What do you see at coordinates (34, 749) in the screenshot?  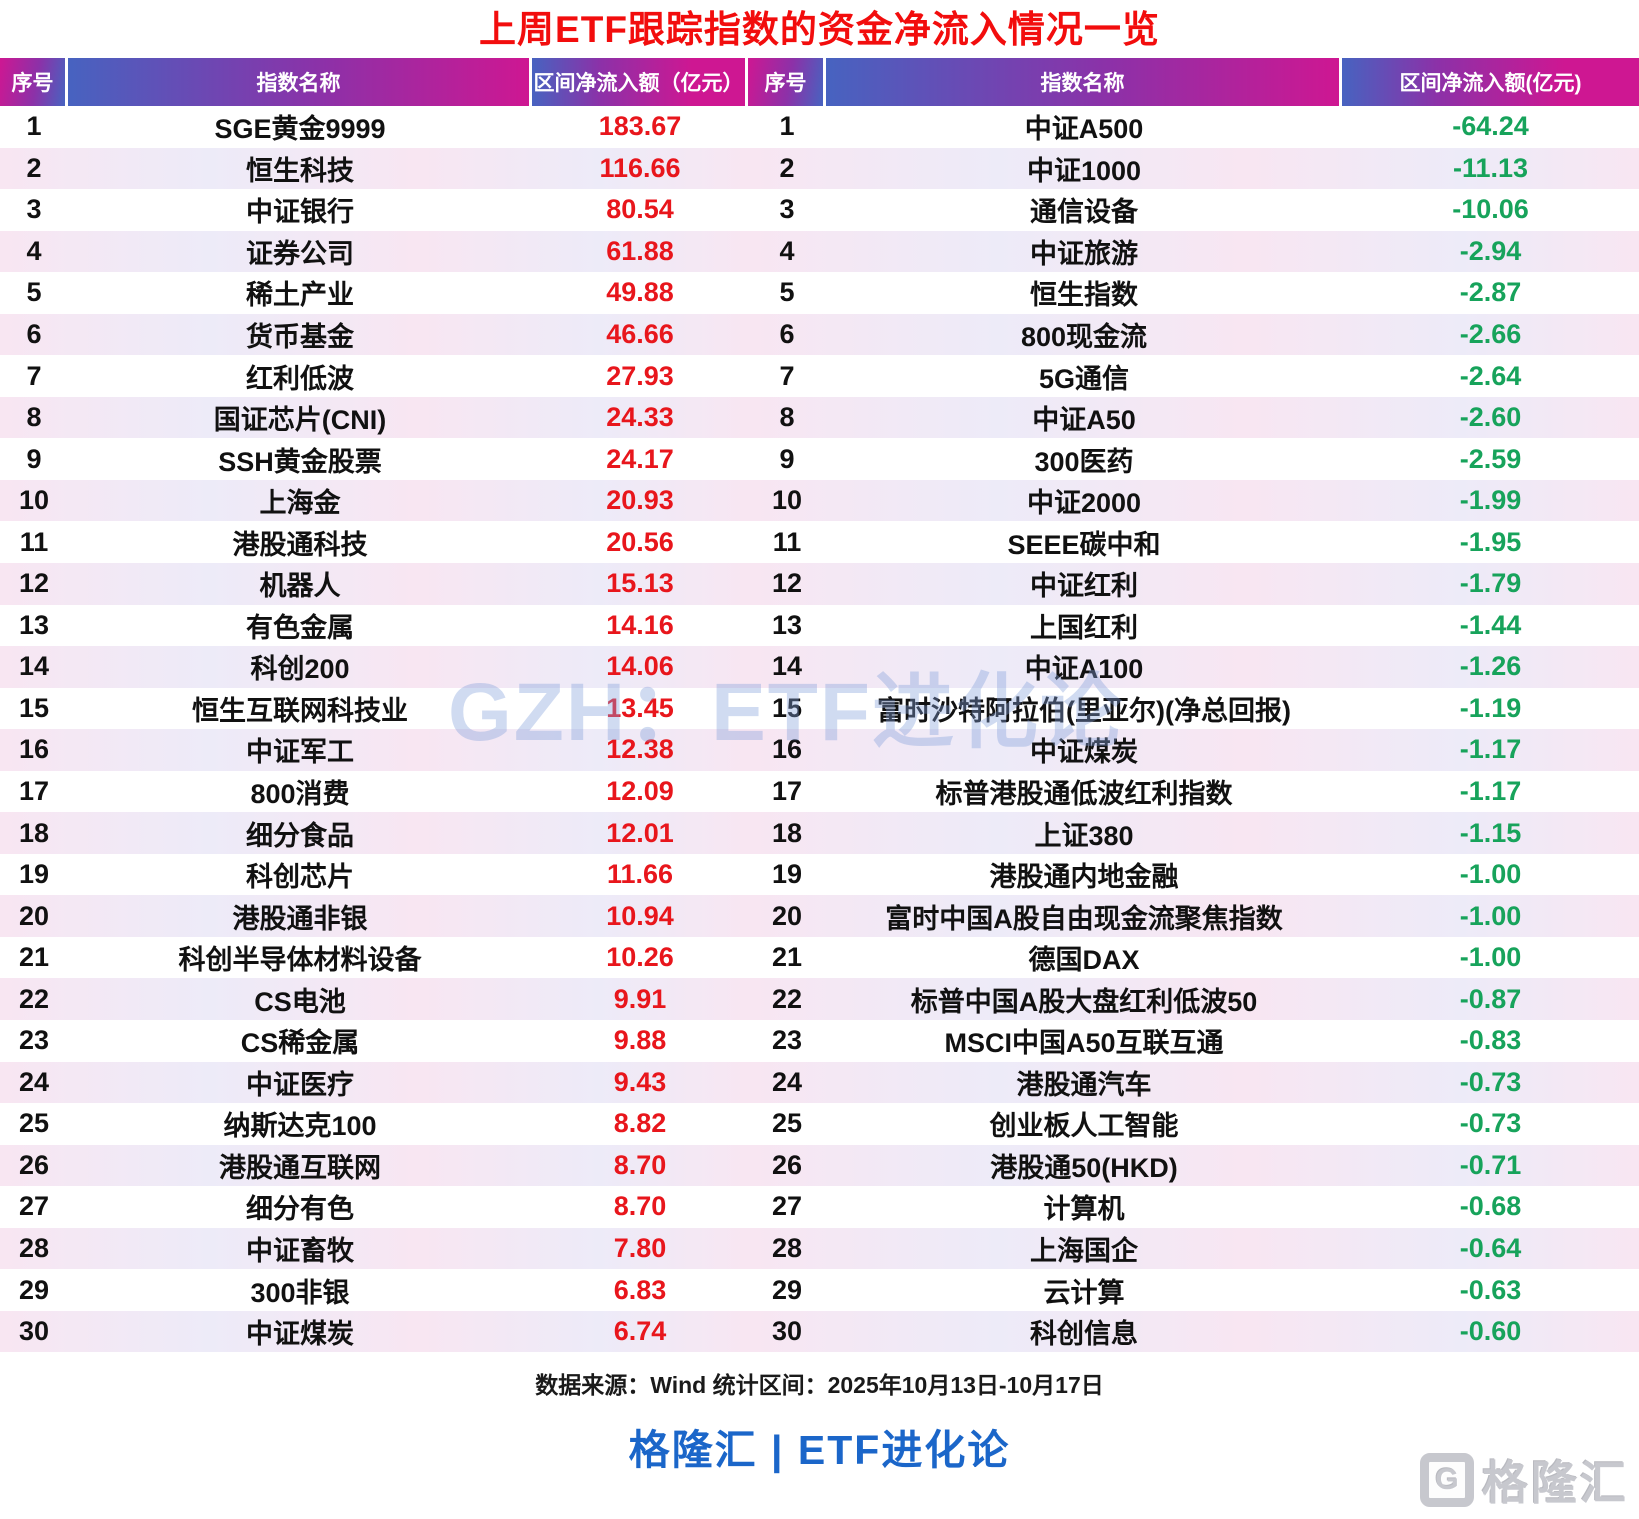 I see `rank-cell: 16` at bounding box center [34, 749].